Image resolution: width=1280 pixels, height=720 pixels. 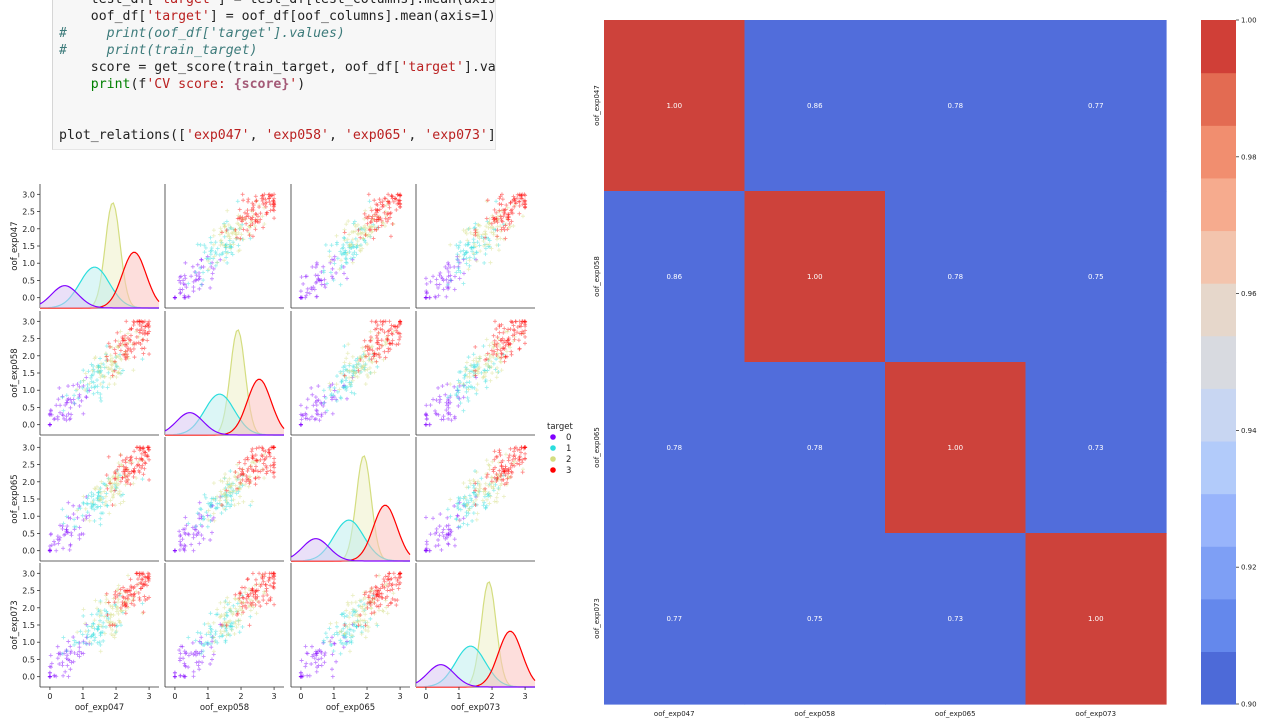 What do you see at coordinates (400, 696) in the screenshot?
I see `x-tick-label: 3` at bounding box center [400, 696].